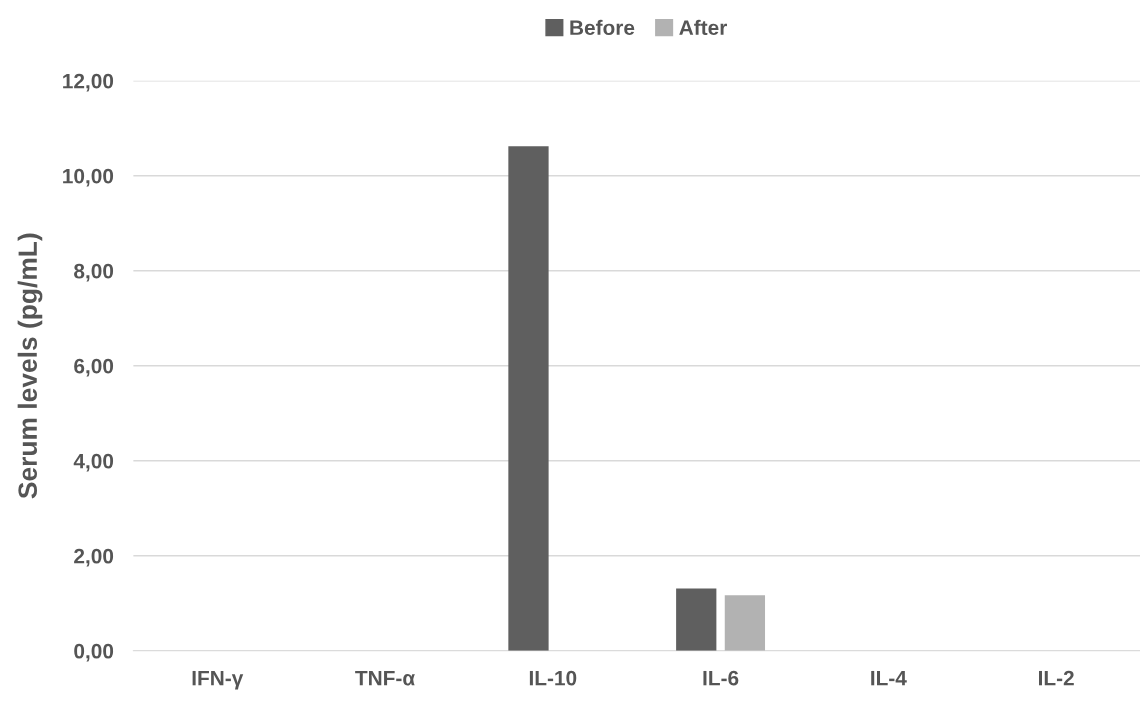 The width and height of the screenshot is (1140, 702). What do you see at coordinates (94, 367) in the screenshot?
I see `y-tick-label: 6,00` at bounding box center [94, 367].